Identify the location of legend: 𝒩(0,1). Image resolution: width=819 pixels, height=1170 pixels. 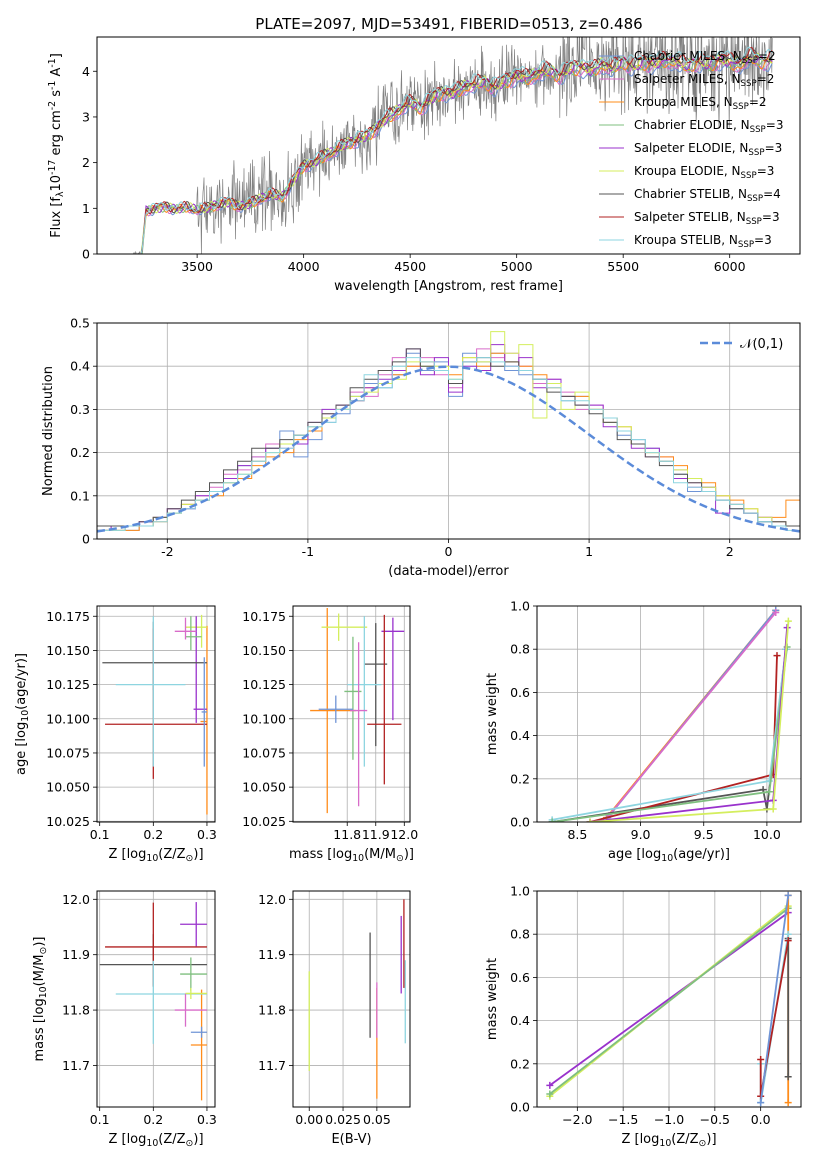
(741, 344).